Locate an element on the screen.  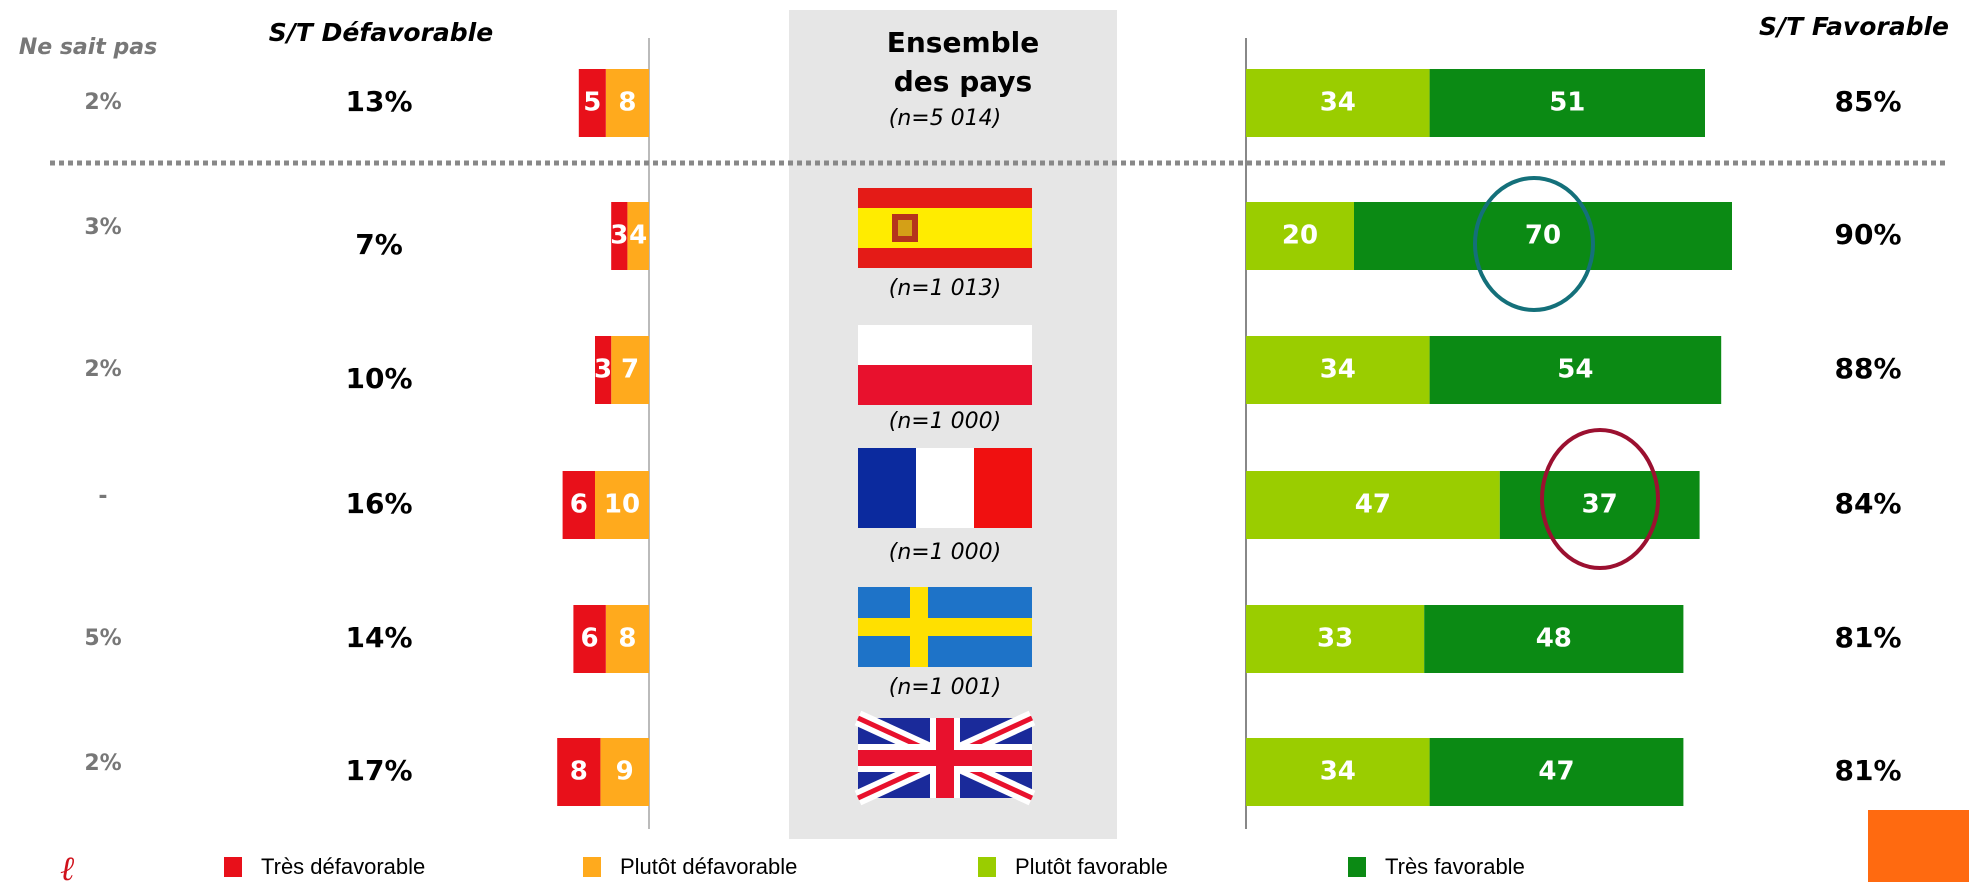
flag-sweden is located at coordinates (945, 627).